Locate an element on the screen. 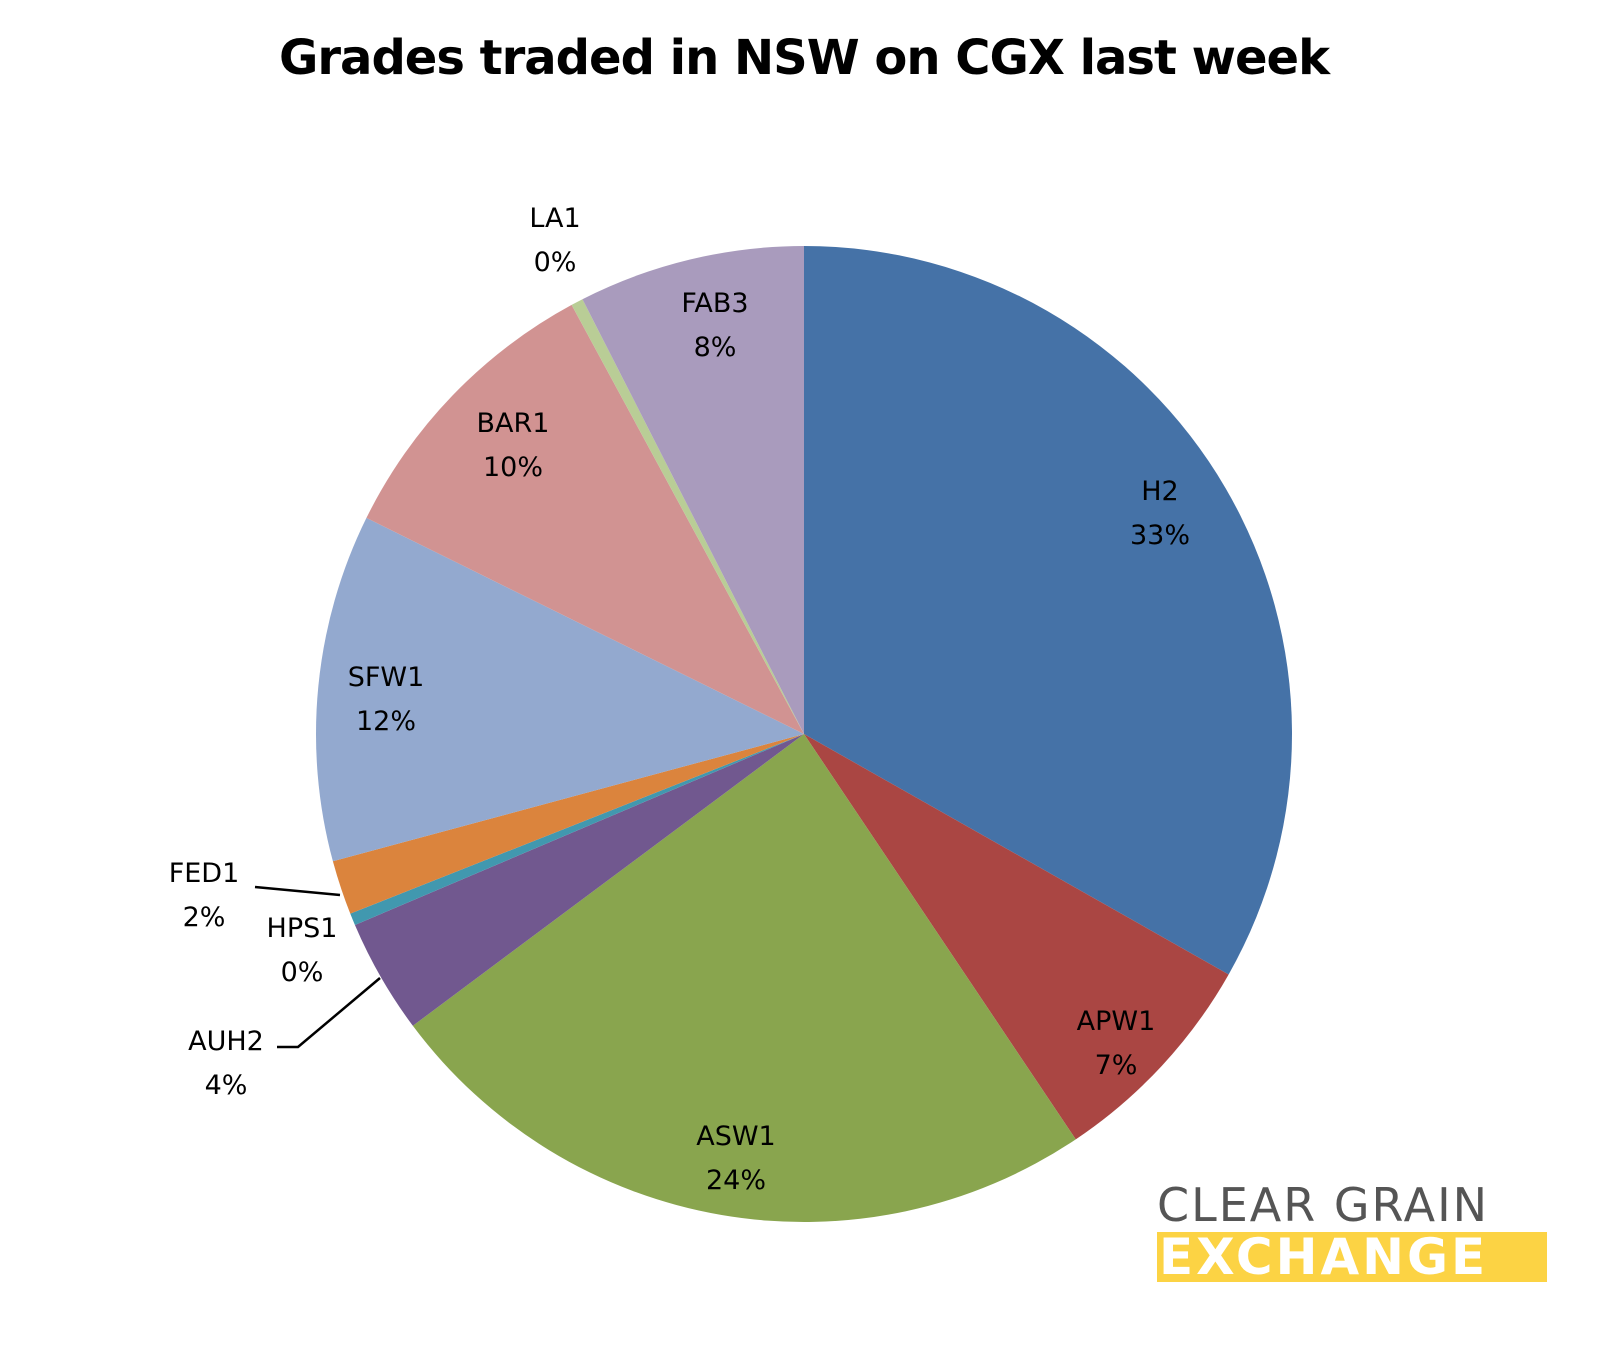  label-h2: H2 33% is located at coordinates (1160, 513).